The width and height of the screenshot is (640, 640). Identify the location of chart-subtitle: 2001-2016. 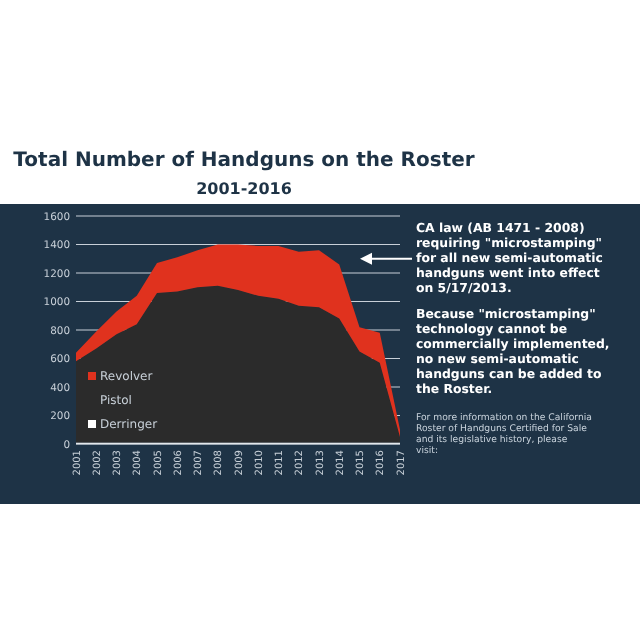
(244, 189).